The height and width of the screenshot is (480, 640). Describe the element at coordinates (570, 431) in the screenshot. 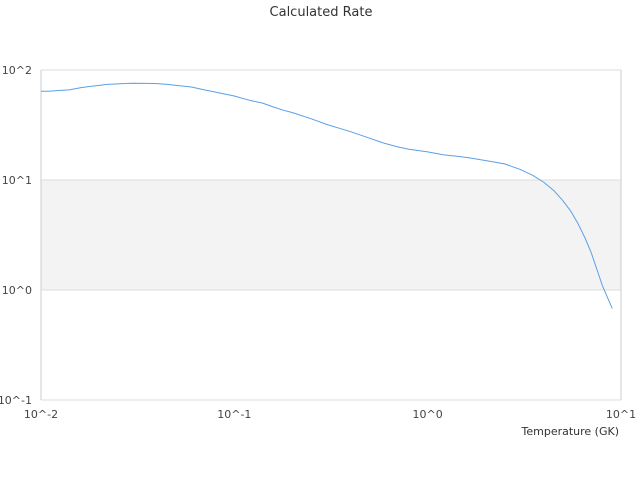

I see `x-axis-title: Temperature (GK)` at that location.